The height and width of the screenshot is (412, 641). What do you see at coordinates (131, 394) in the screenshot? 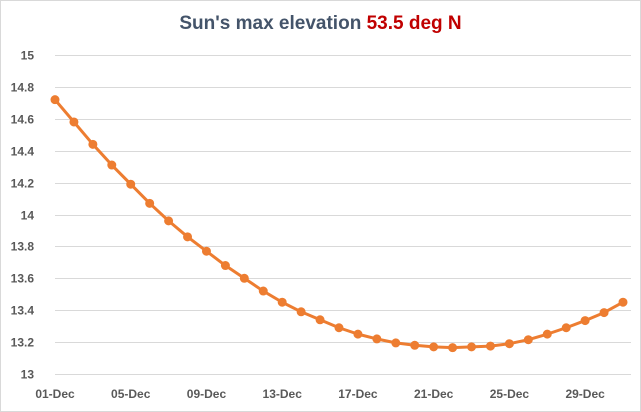
I see `x-tick-label-1: 05-Dec` at bounding box center [131, 394].